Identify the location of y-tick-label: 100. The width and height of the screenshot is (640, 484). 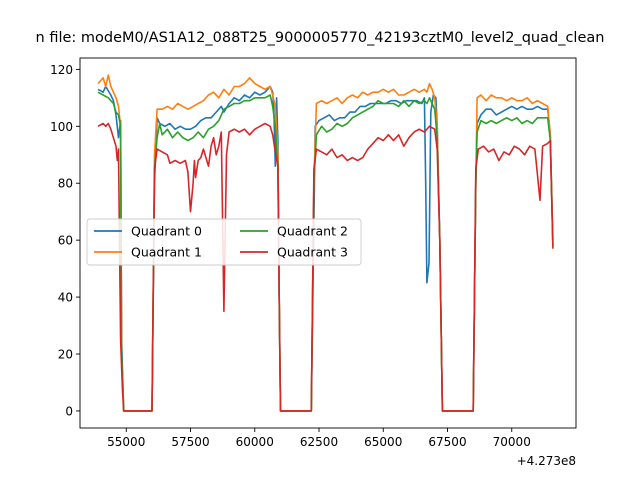
(61, 127).